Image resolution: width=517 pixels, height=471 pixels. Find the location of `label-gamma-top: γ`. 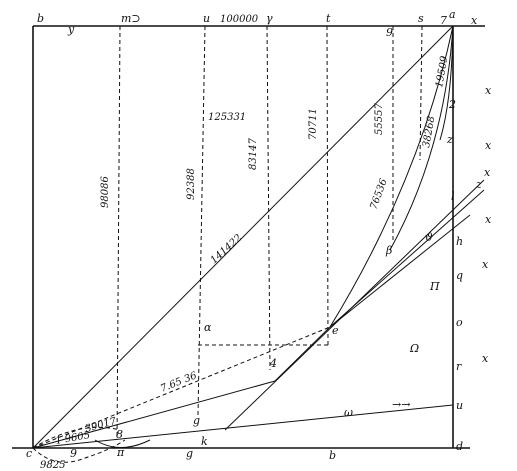

label-gamma-top: γ is located at coordinates (269, 18).